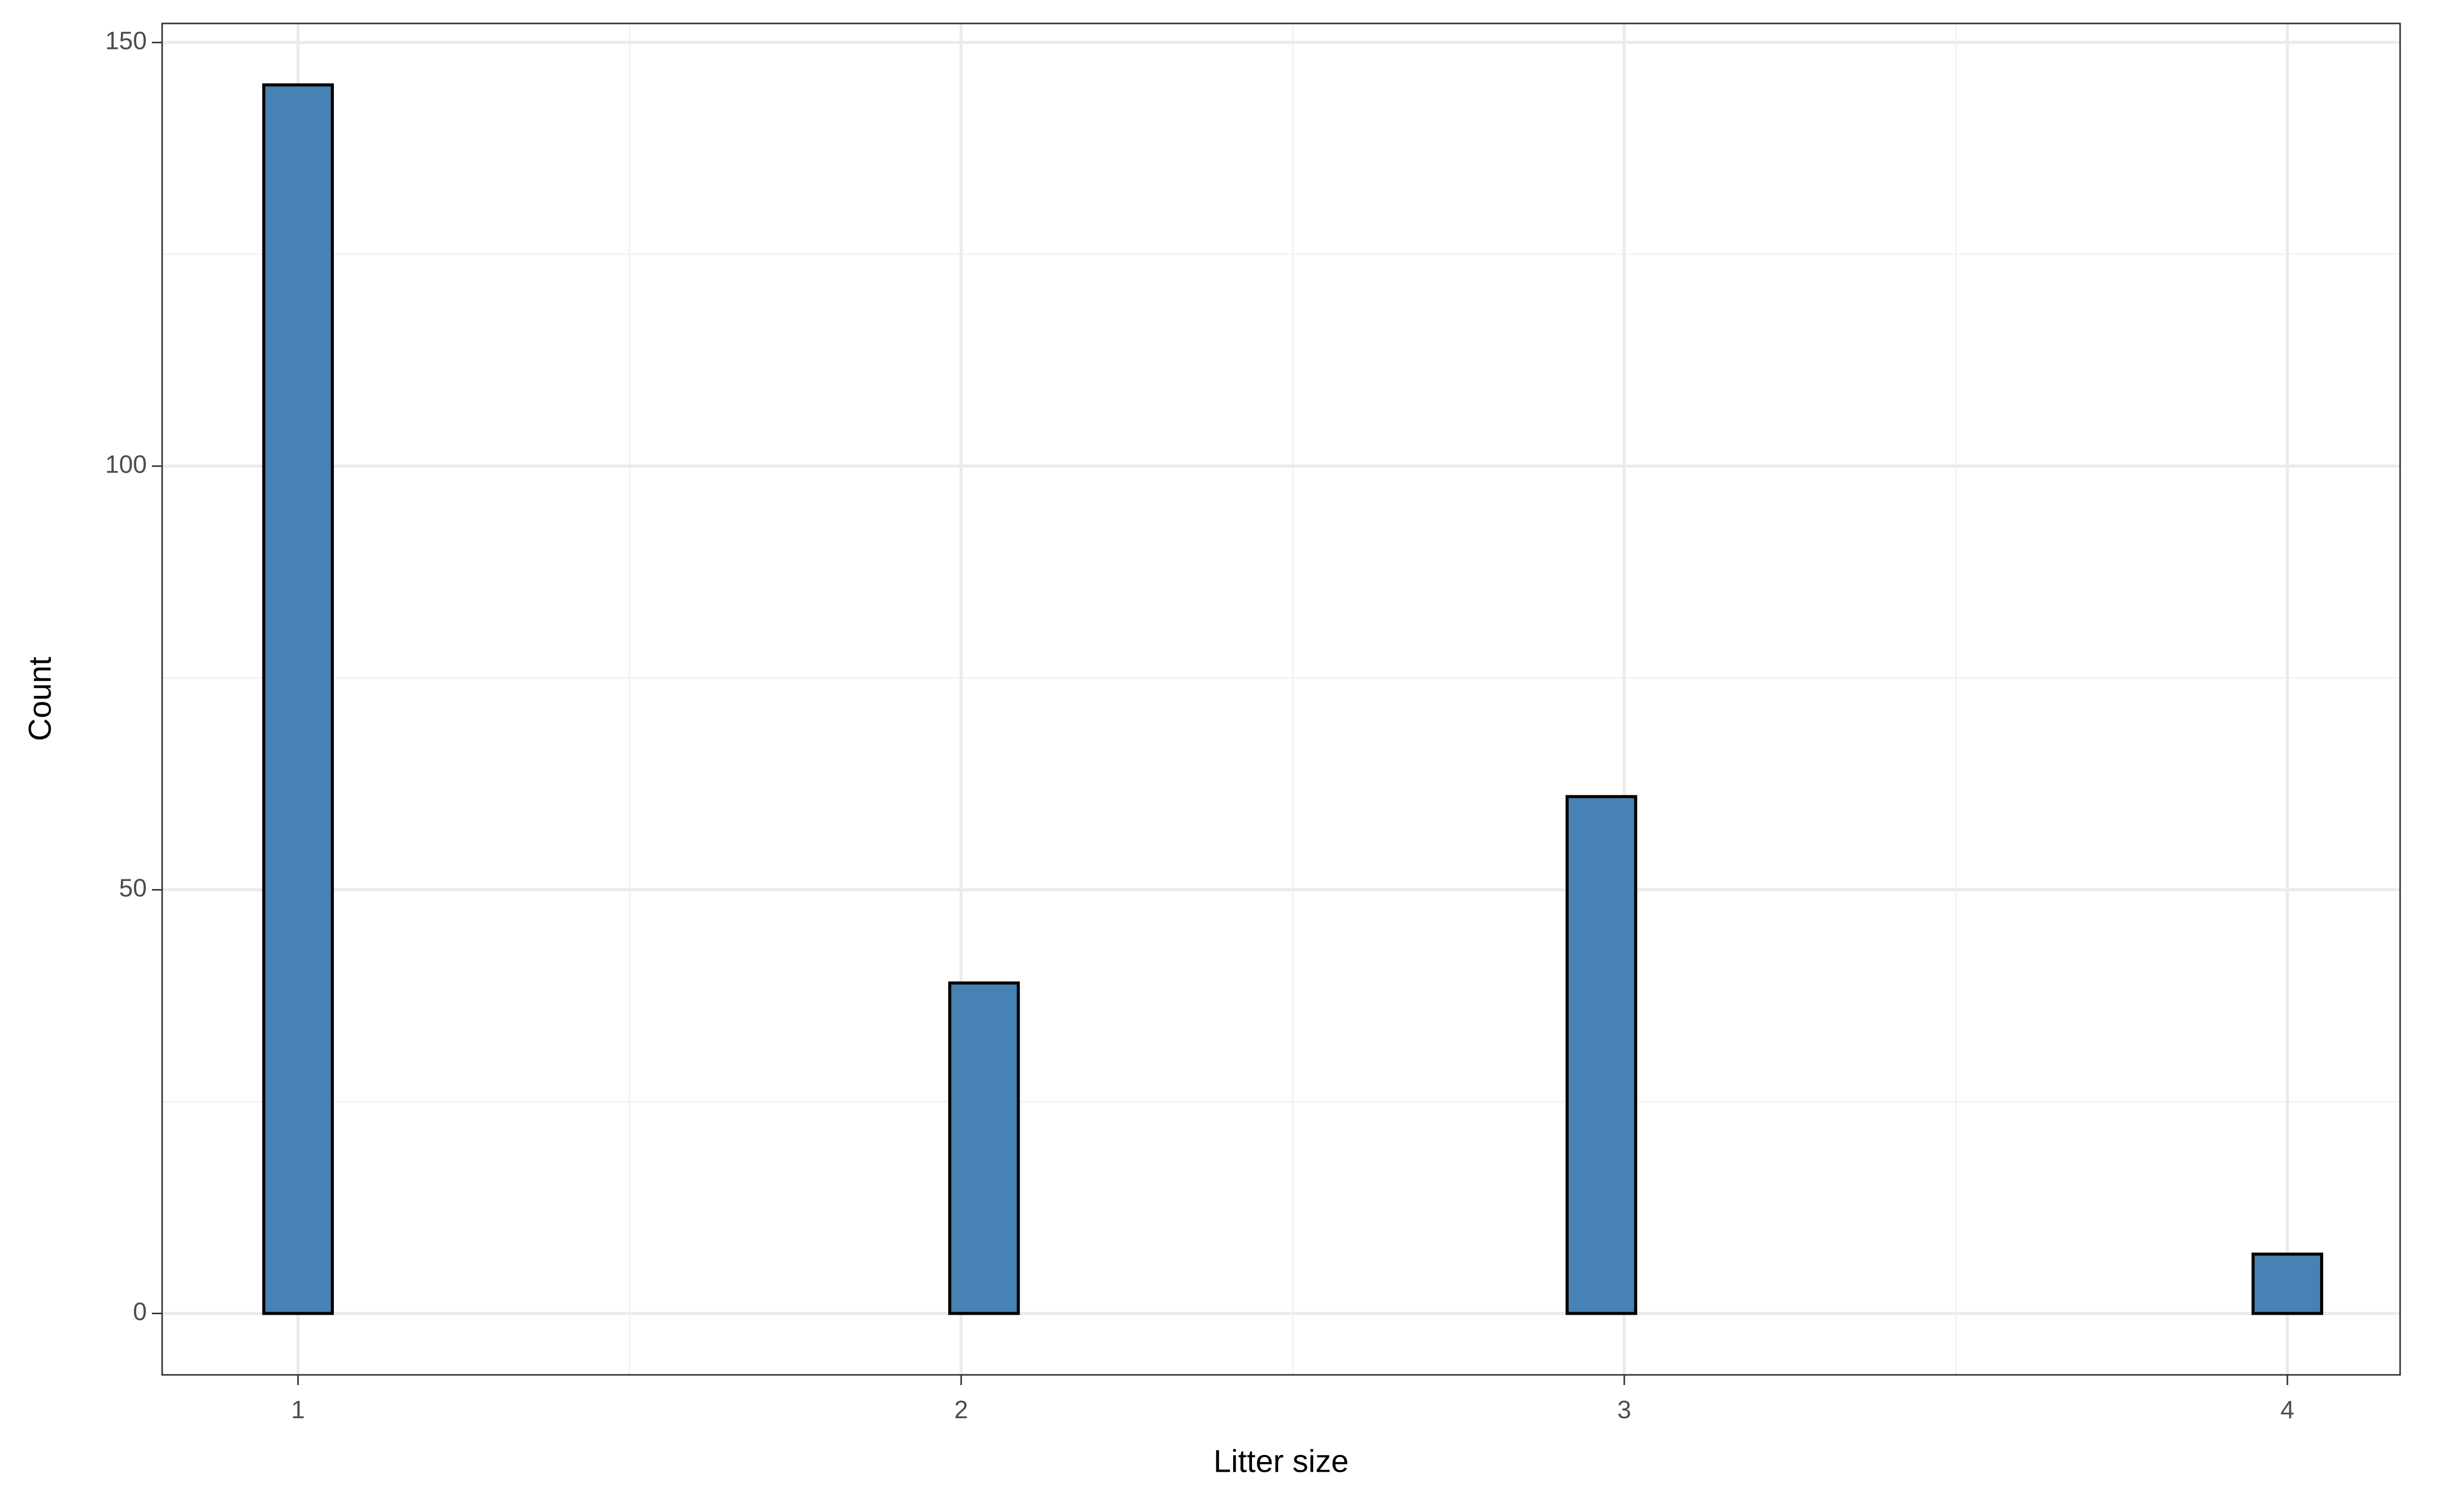 This screenshot has height=1512, width=2447. What do you see at coordinates (40, 699) in the screenshot?
I see `y-axis-title: Count` at bounding box center [40, 699].